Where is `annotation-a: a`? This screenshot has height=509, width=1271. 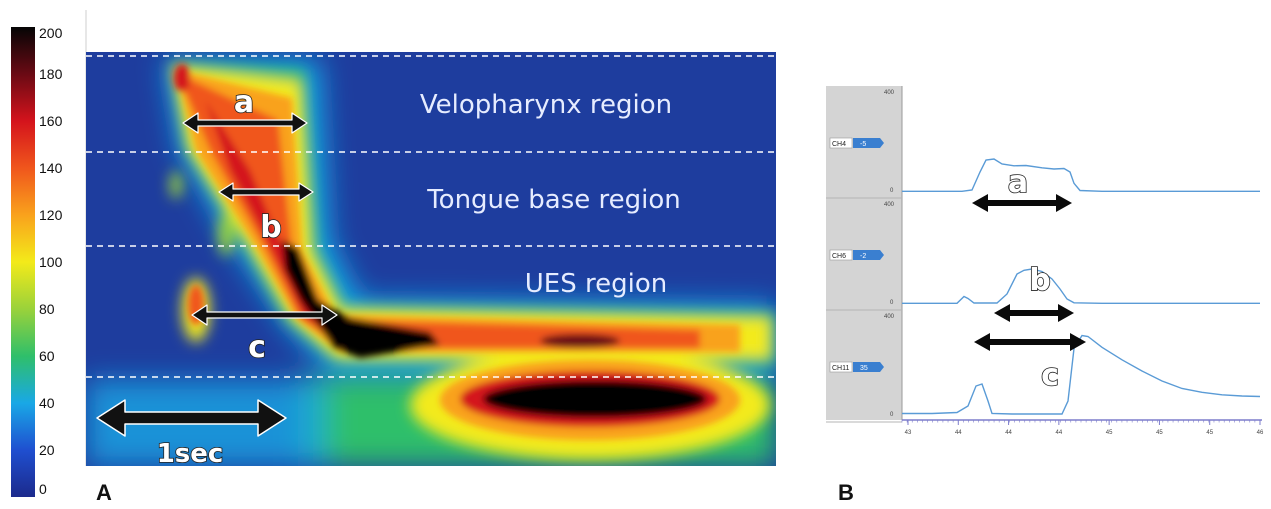
annotation-a: a is located at coordinates (244, 102).